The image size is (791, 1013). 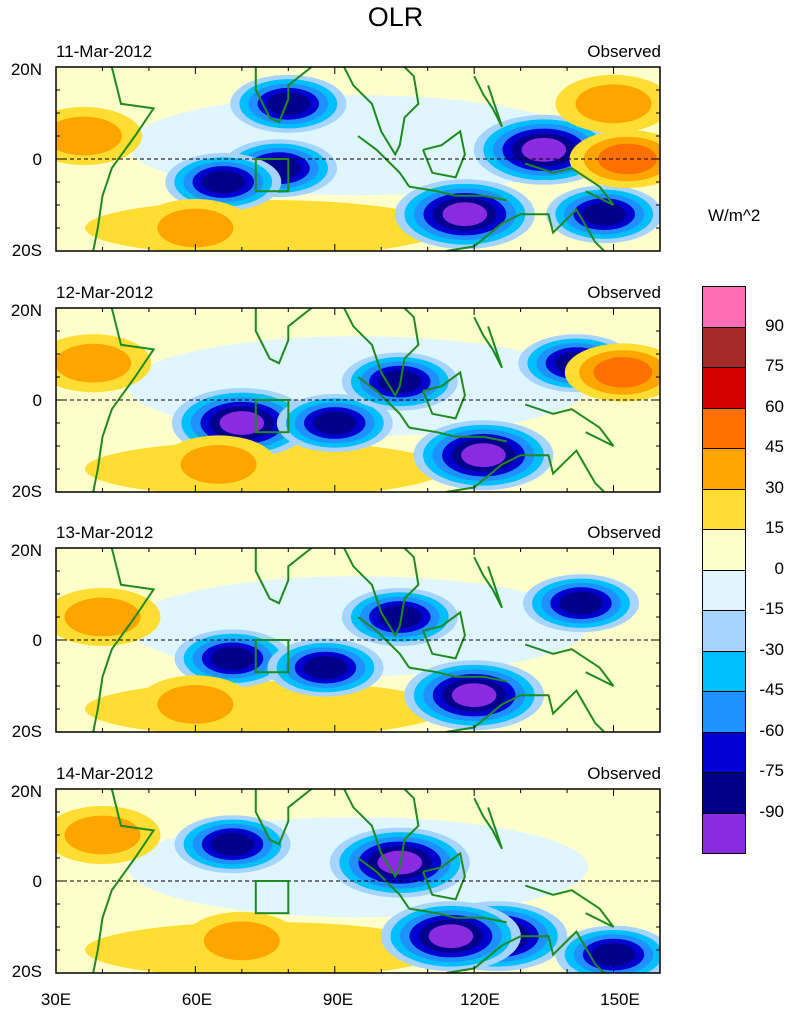 What do you see at coordinates (771, 770) in the screenshot?
I see `colorbar-level-label: -75` at bounding box center [771, 770].